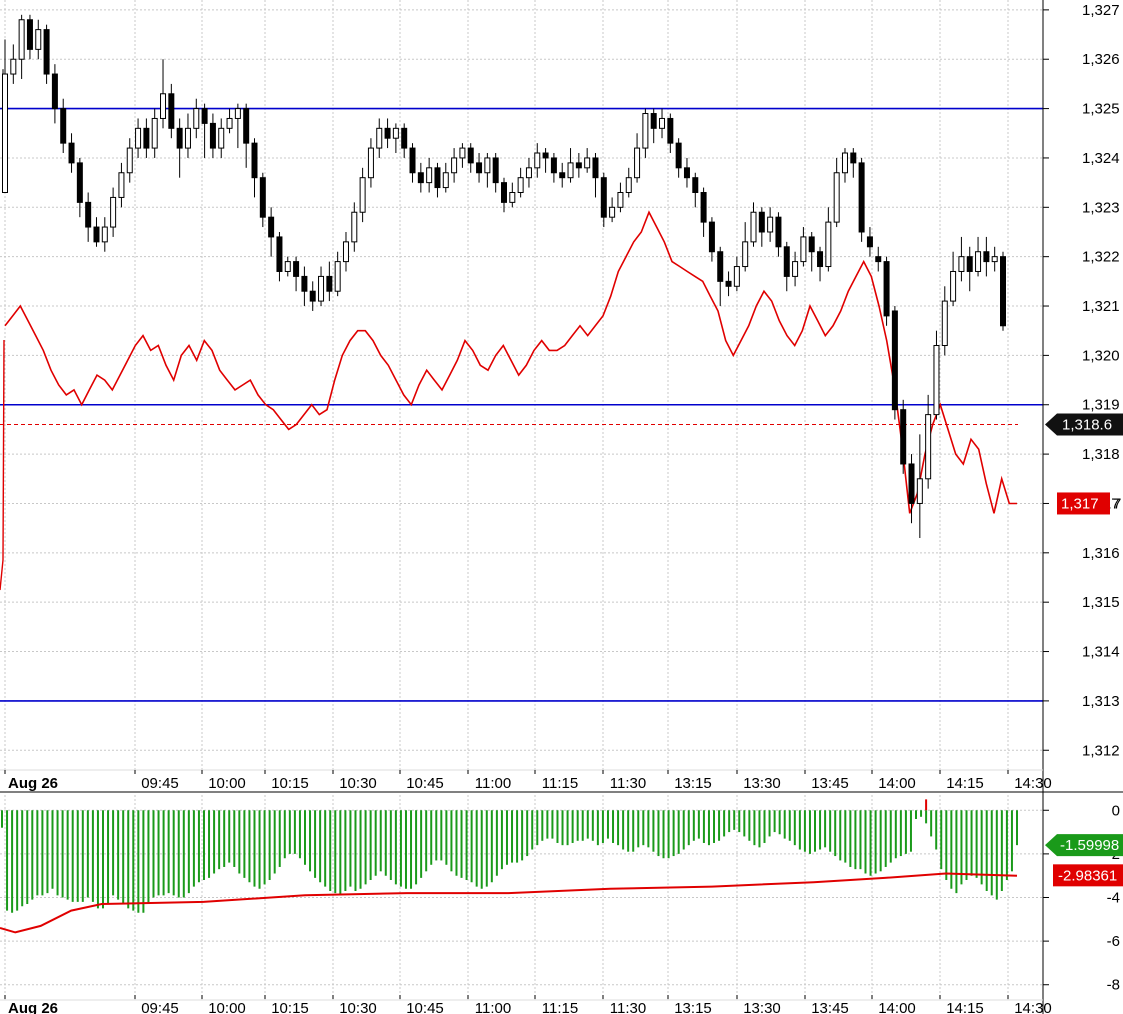  Describe the element at coordinates (425, 783) in the screenshot. I see `time-tick-label: 10:45` at that location.